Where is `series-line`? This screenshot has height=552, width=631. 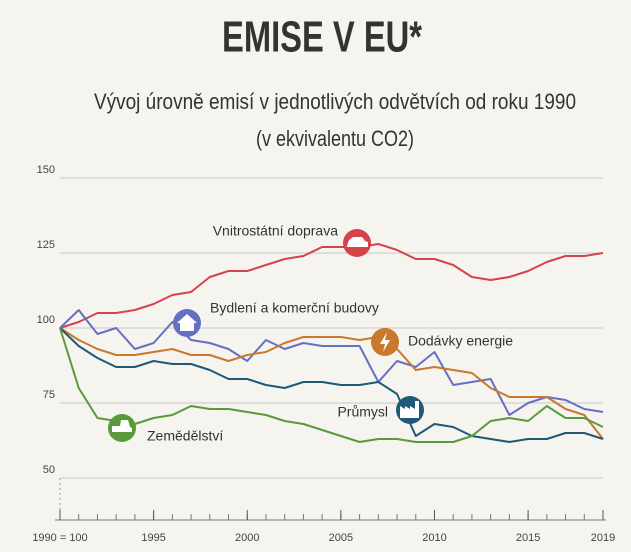 series-line is located at coordinates (331, 286).